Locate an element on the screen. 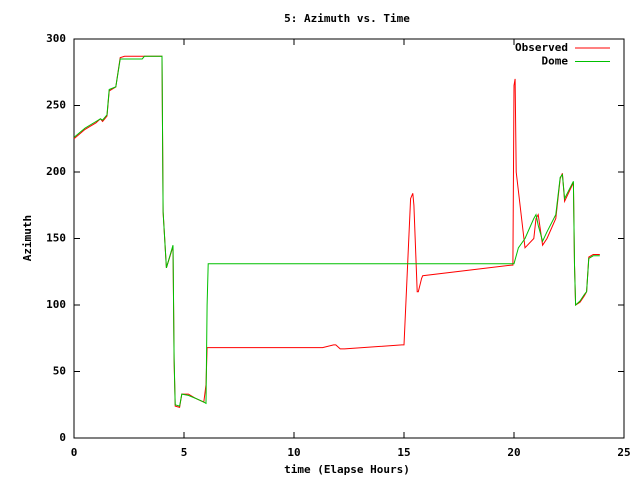 The image size is (640, 480). chart-title: 5: Azimuth vs. Time is located at coordinates (347, 18).